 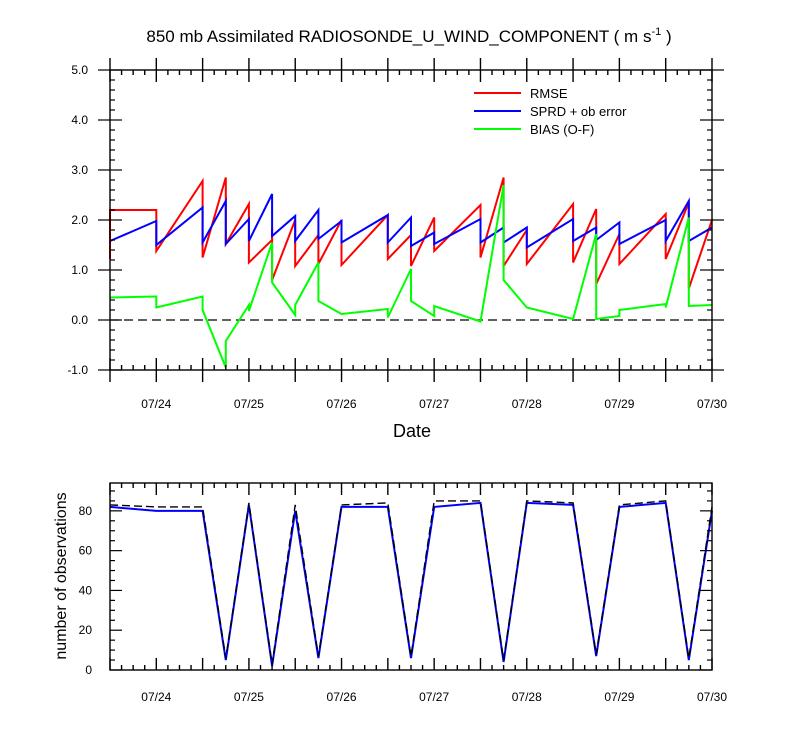 I want to click on y-tick-label: 60, so click(x=86, y=551).